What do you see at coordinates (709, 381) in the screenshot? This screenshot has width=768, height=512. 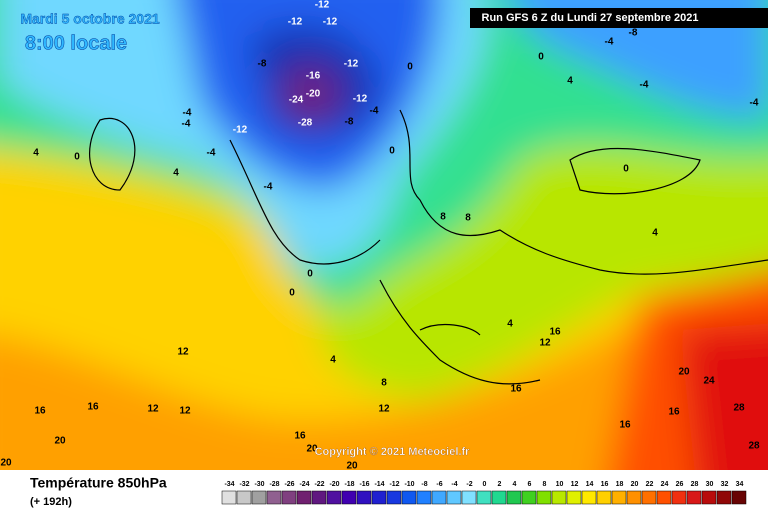 I see `contour-label: 24` at bounding box center [709, 381].